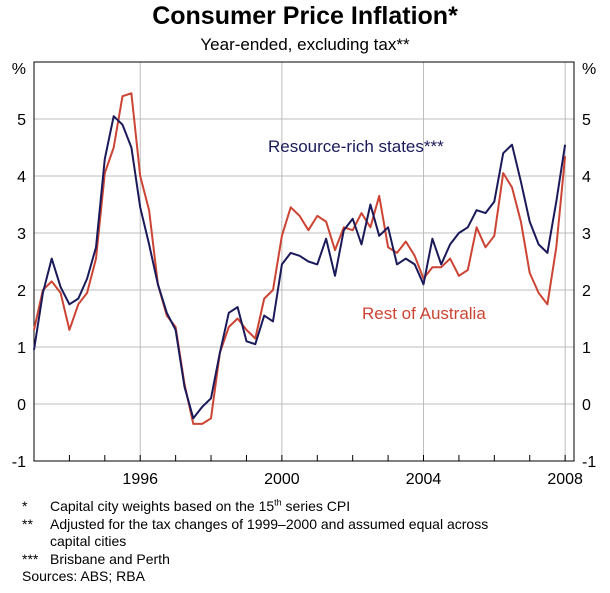  What do you see at coordinates (21, 291) in the screenshot?
I see `y-tick-label-left: 2` at bounding box center [21, 291].